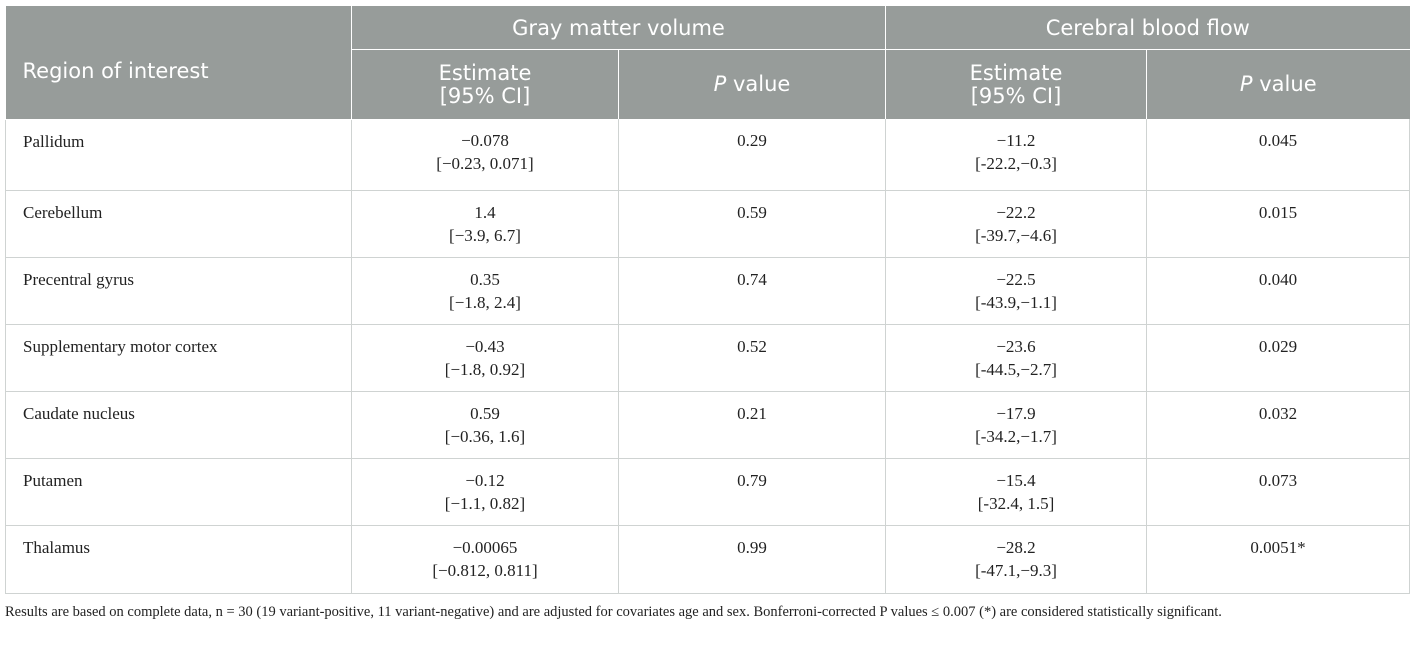  Describe the element at coordinates (1016, 140) in the screenshot. I see `estimate-value: −11.2` at that location.